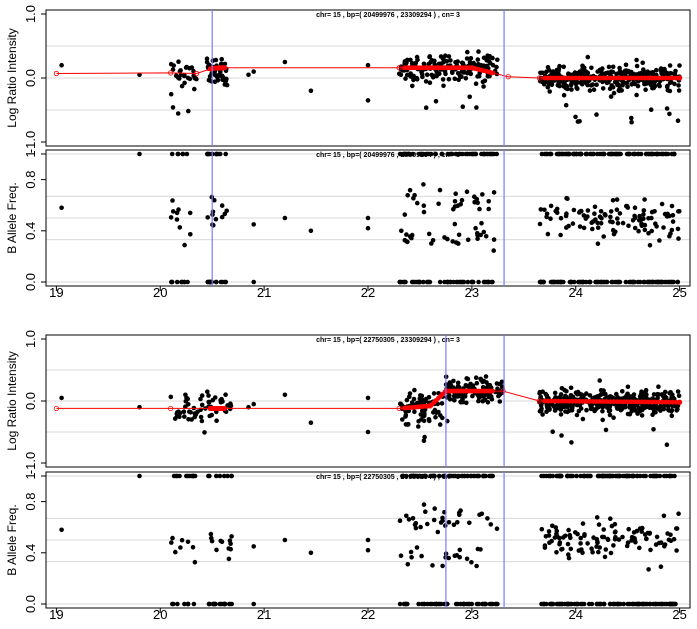 Image resolution: width=697 pixels, height=629 pixels. What do you see at coordinates (30, 401) in the screenshot?
I see `y-tick-label: 0.0` at bounding box center [30, 401].